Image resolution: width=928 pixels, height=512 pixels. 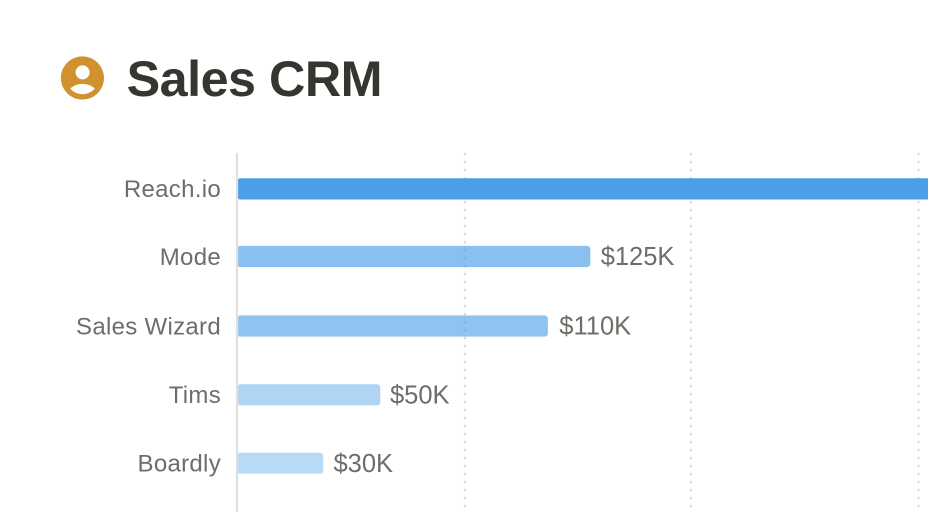 I want to click on svg-text: Sales Wizard, so click(x=148, y=326).